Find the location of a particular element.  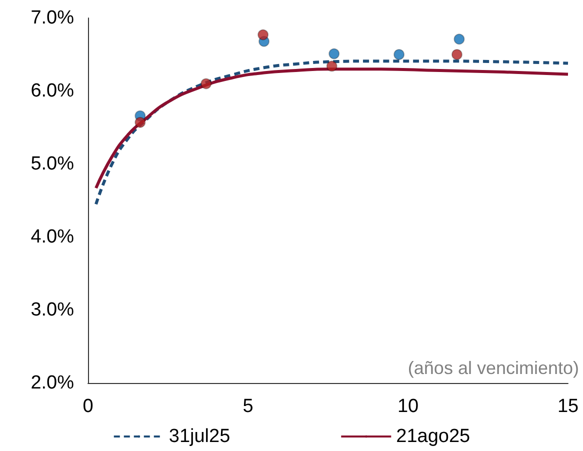

x-tick-label: 5 is located at coordinates (248, 406).